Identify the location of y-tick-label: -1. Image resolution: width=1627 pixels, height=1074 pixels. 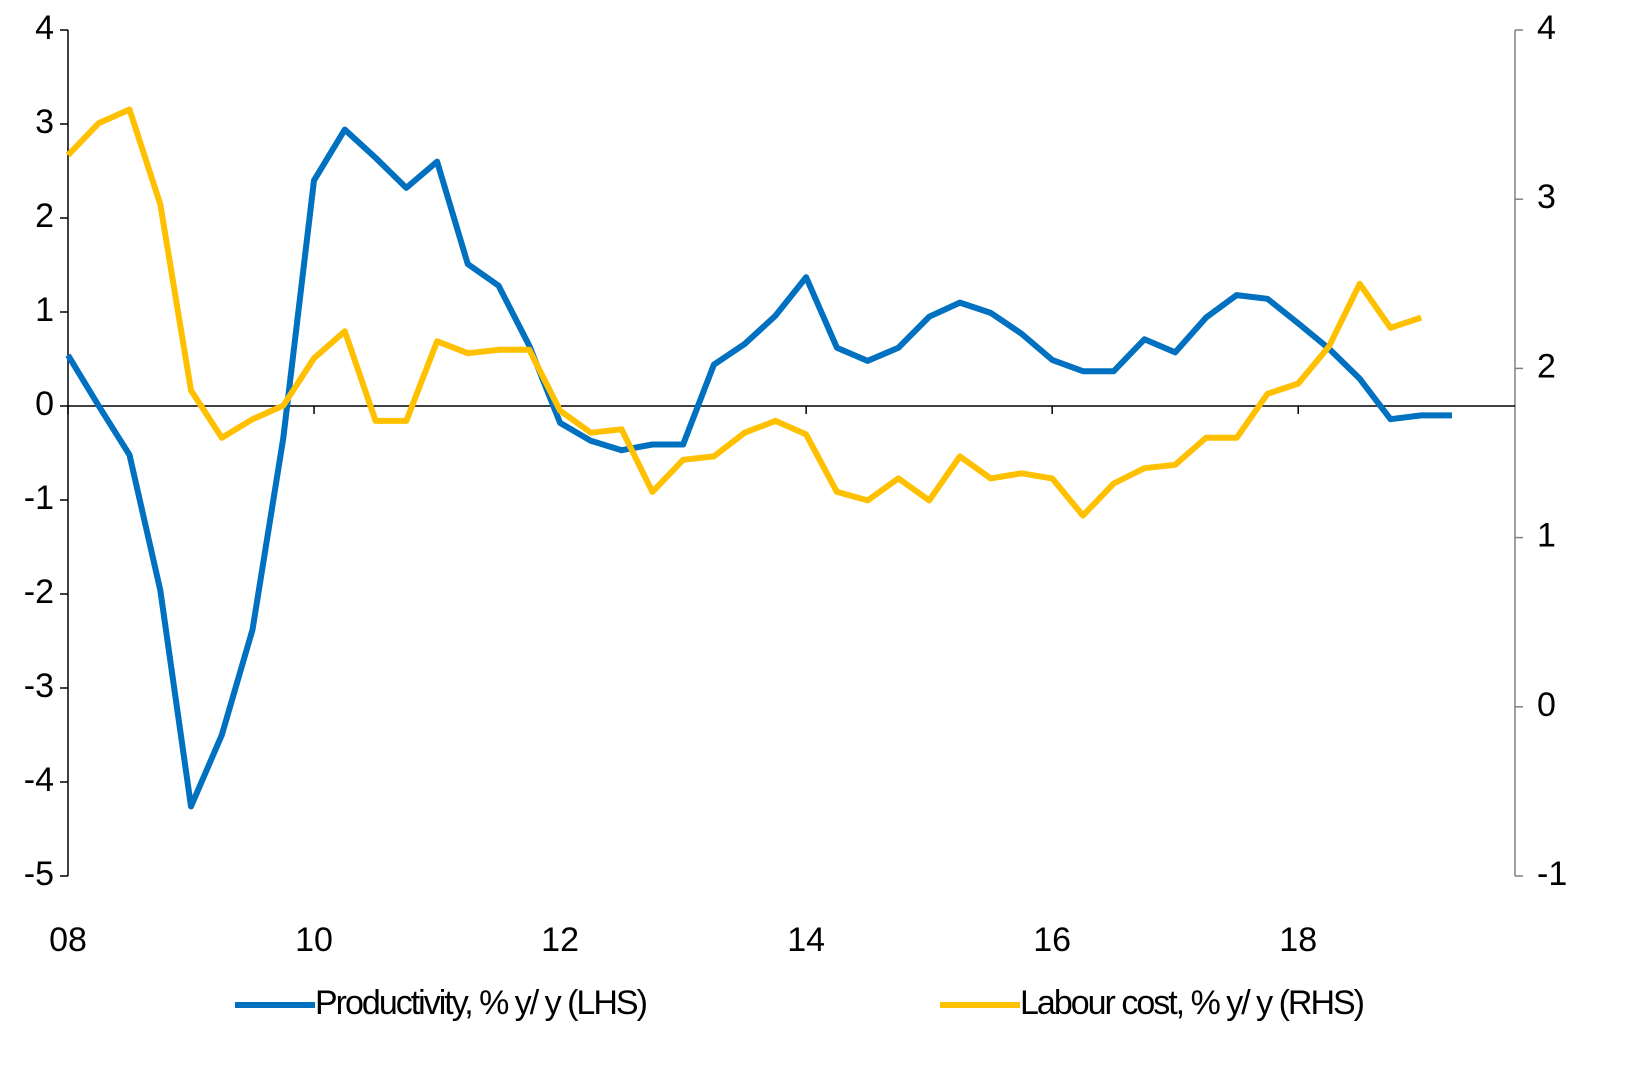
(39, 498).